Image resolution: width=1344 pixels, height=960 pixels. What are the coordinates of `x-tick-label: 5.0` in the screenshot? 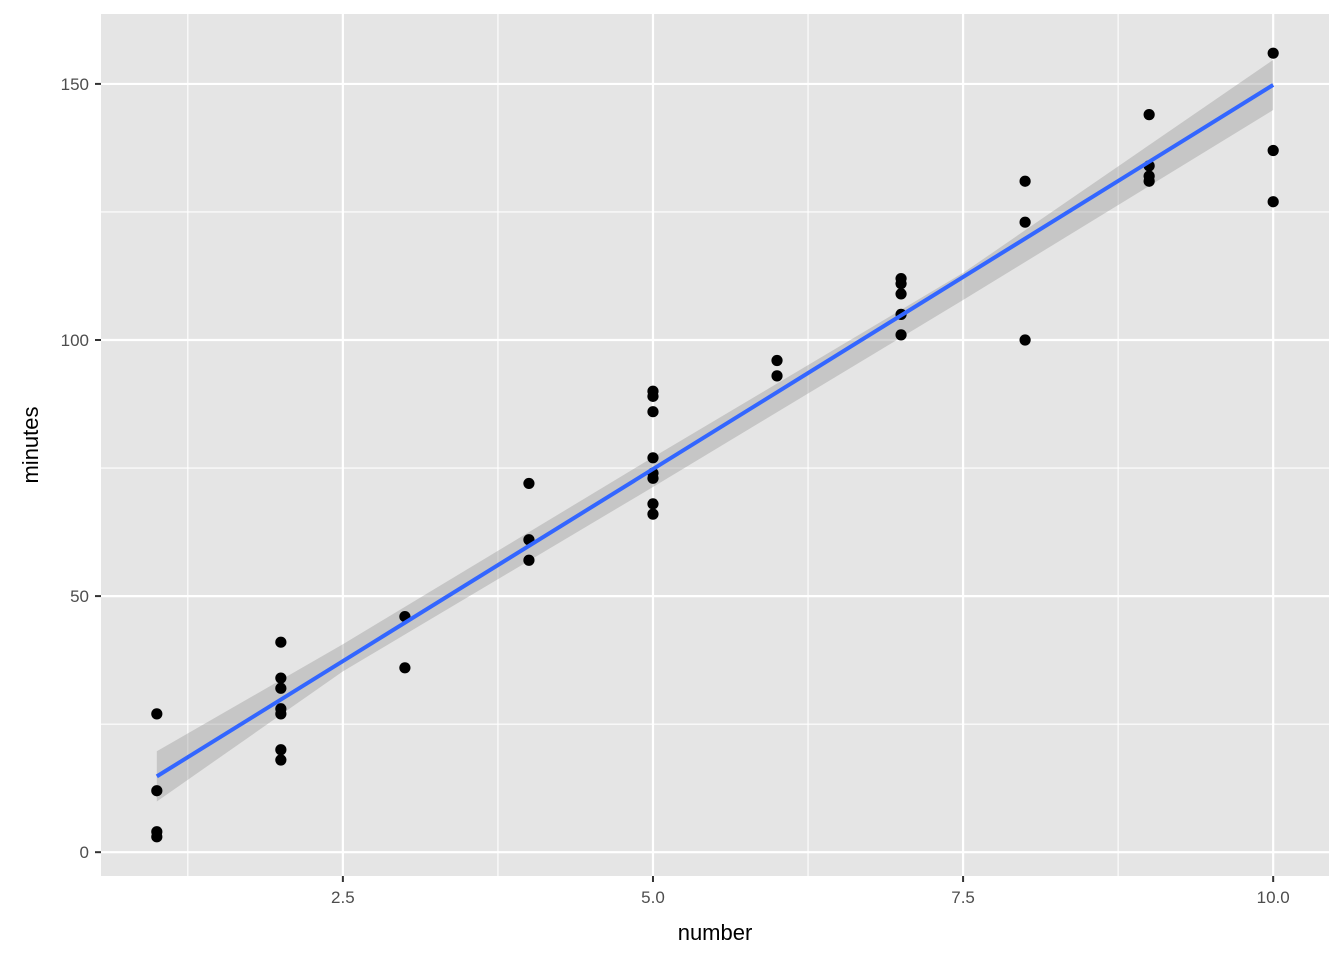 It's located at (653, 897).